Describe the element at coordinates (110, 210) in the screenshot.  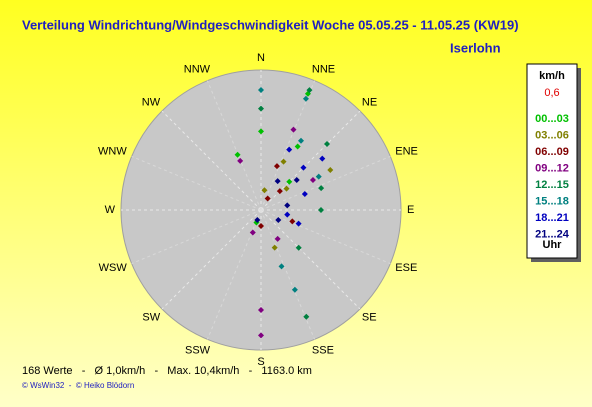
I see `direction-label: W` at that location.